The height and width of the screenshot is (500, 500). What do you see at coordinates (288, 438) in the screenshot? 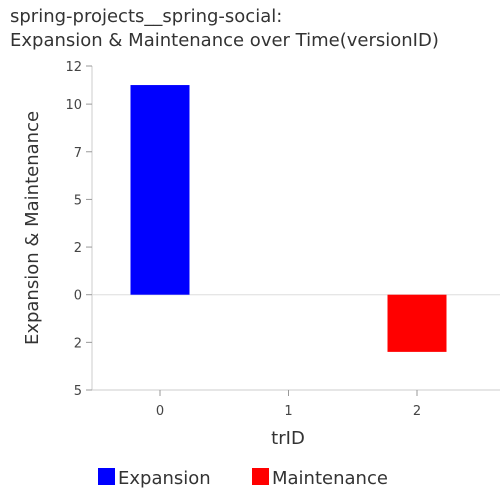
I see `x-axis-title: trID` at bounding box center [288, 438].